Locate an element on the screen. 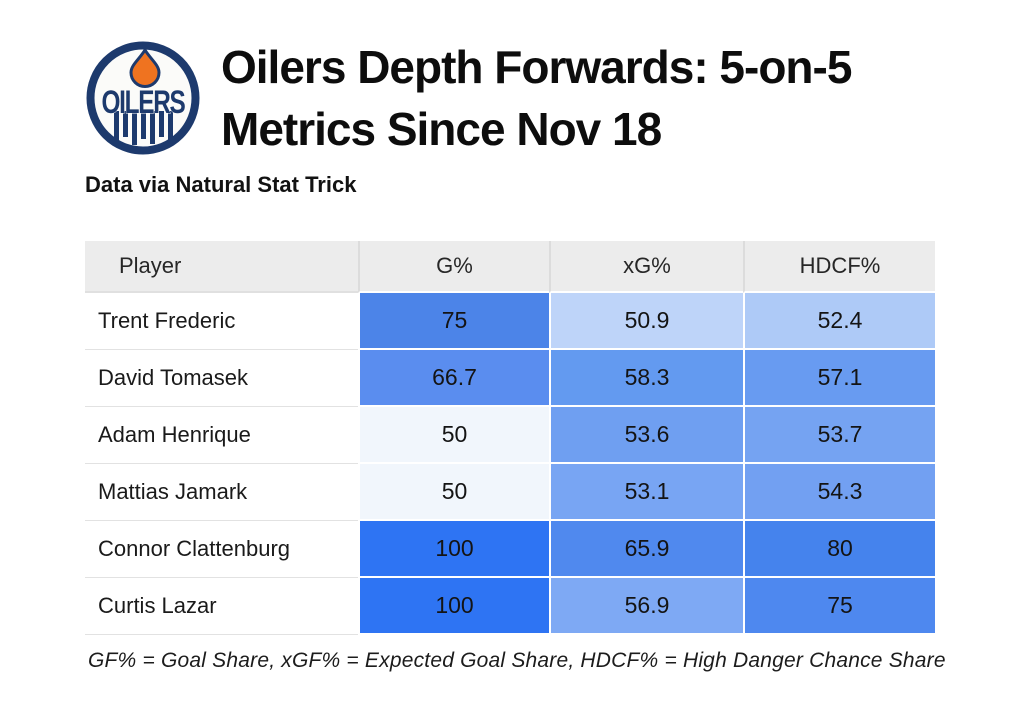 Image resolution: width=1024 pixels, height=708 pixels. table-row: Connor Clattenburg 100 65.9 80 is located at coordinates (510, 549).